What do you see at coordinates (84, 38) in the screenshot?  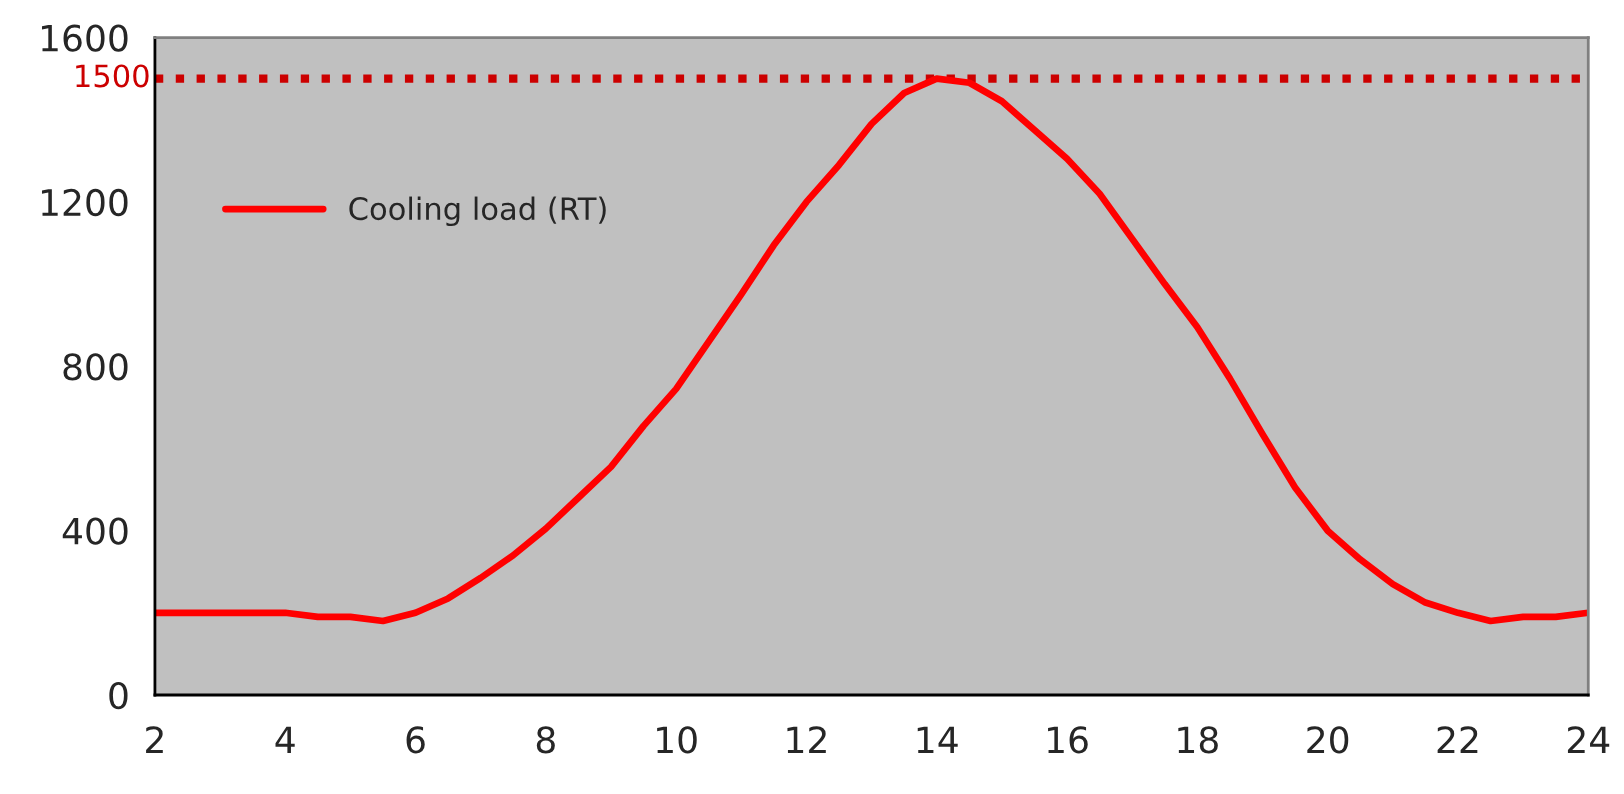 I see `y-tick-label: 1600` at bounding box center [84, 38].